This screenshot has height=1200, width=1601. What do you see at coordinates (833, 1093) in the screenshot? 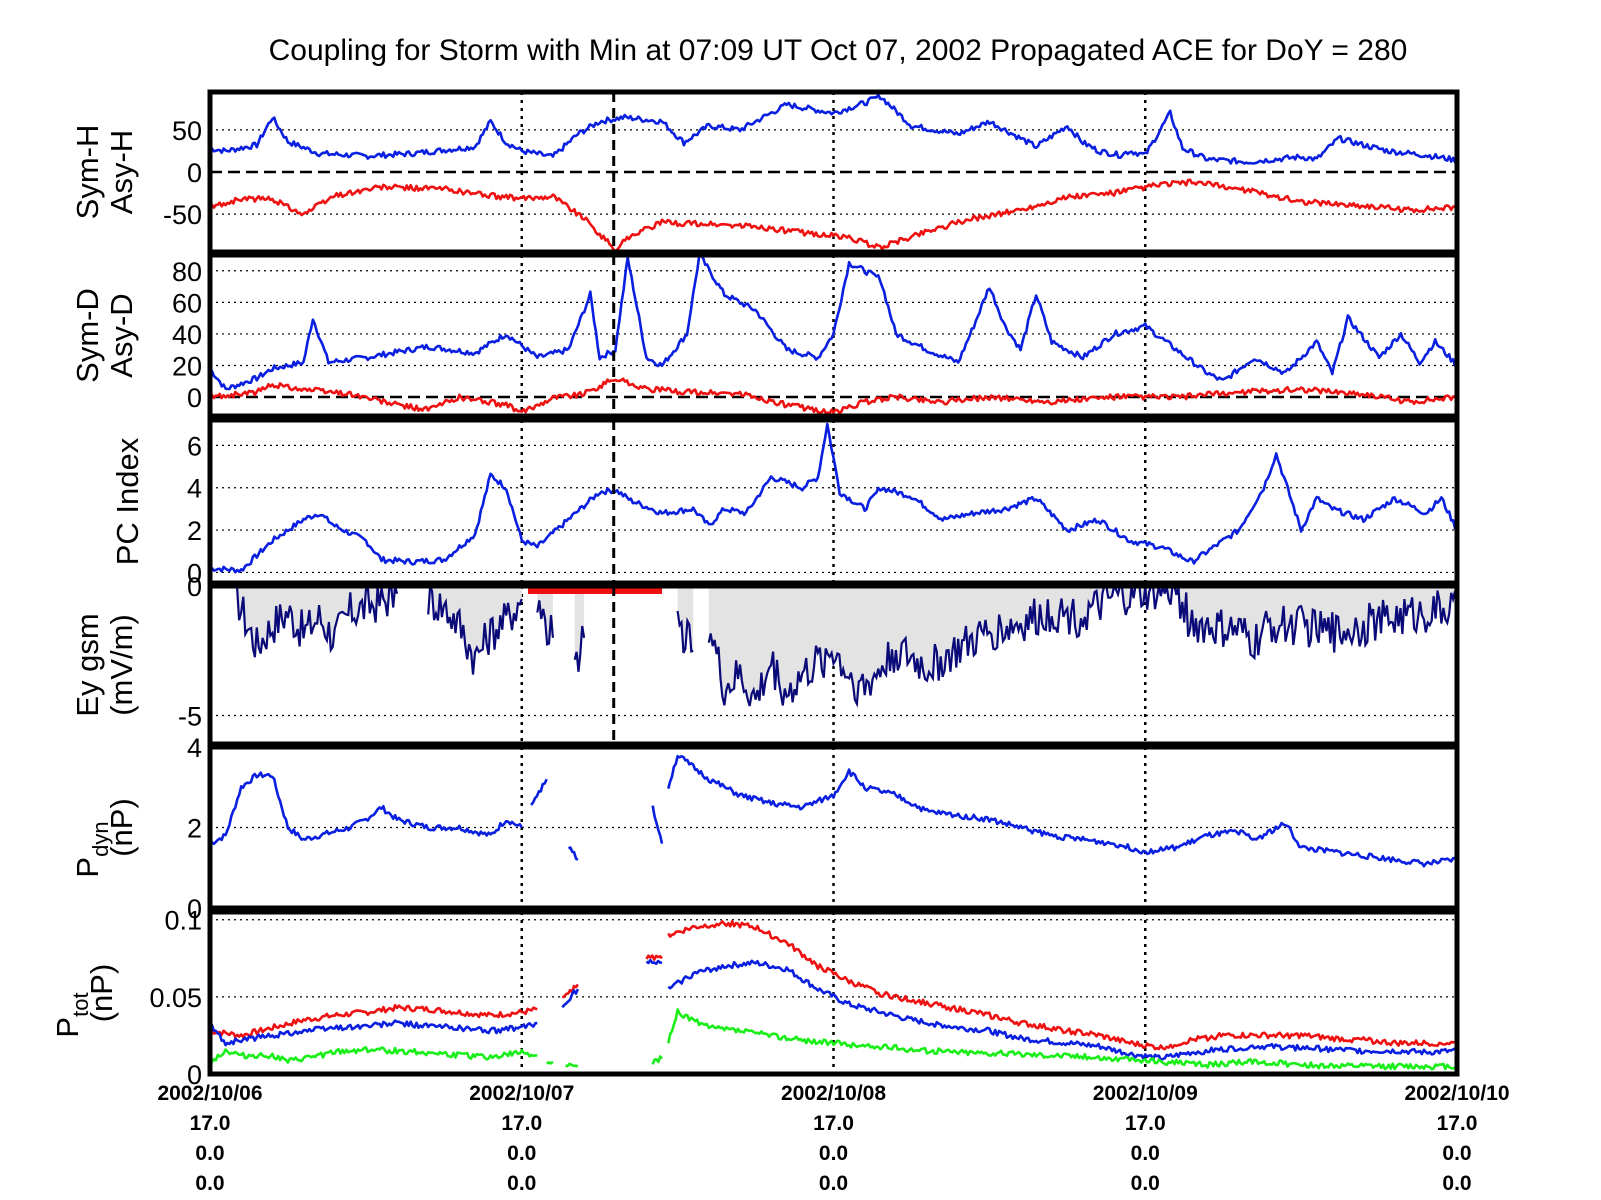
I see `x-tick-date: 2002/10/08` at bounding box center [833, 1093].